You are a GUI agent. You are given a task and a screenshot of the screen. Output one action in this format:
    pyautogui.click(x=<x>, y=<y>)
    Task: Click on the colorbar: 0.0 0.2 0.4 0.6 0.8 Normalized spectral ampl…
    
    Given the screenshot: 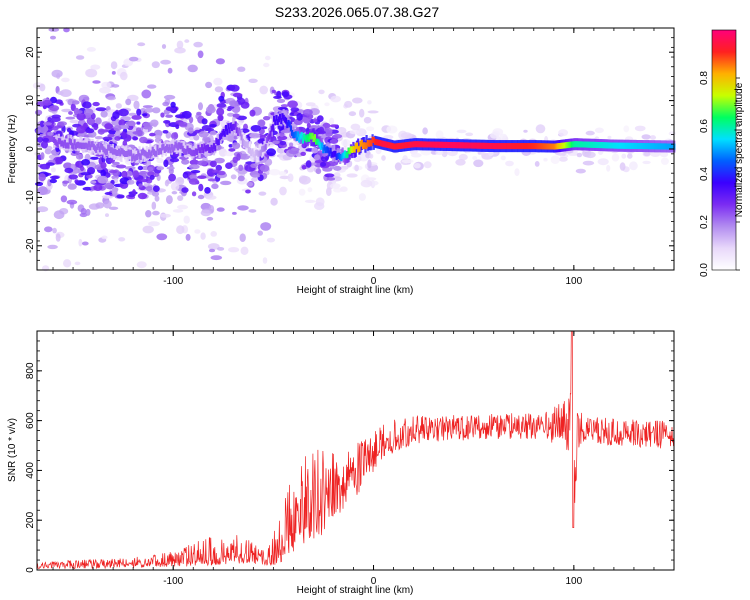 What is the action you would take?
    pyautogui.click(x=722, y=153)
    